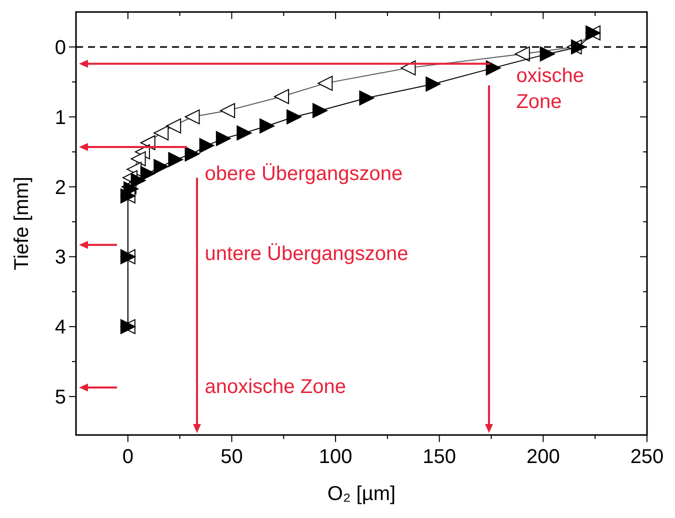 The height and width of the screenshot is (518, 675). What do you see at coordinates (60, 327) in the screenshot?
I see `y-tick-label: 4` at bounding box center [60, 327].